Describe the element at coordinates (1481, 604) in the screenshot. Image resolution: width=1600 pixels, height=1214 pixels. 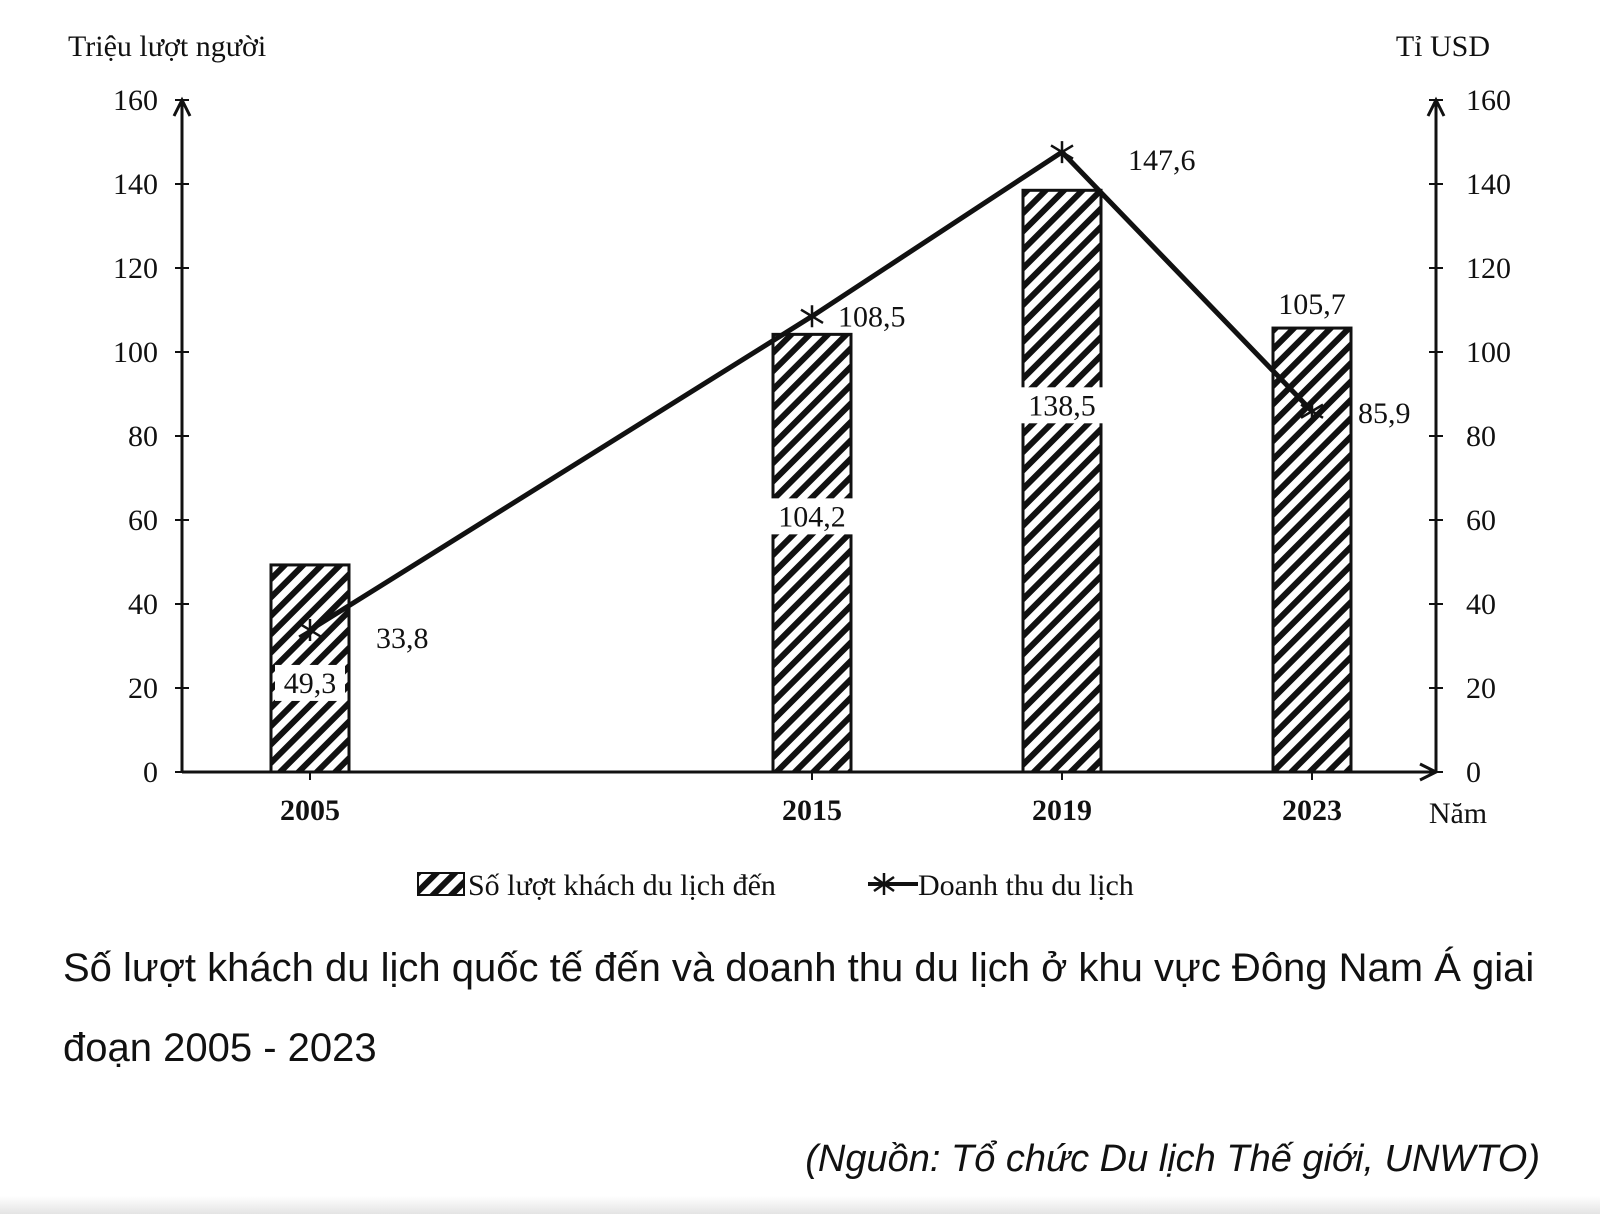
I see `y-right-tick-label: 40` at that location.